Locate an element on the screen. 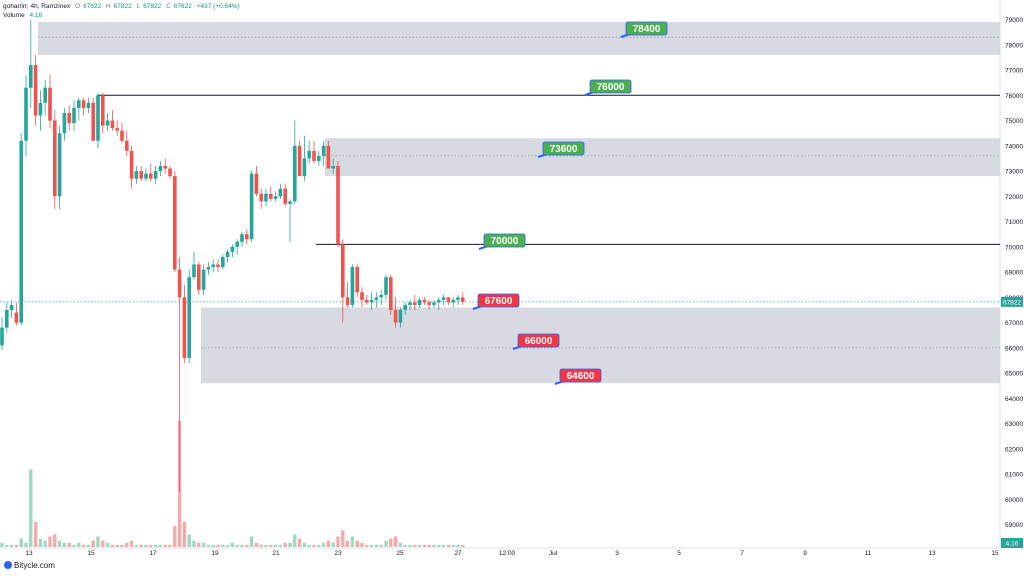 Image resolution: width=1024 pixels, height=576 pixels. brand-footer: Bitycle.com is located at coordinates (29, 565).